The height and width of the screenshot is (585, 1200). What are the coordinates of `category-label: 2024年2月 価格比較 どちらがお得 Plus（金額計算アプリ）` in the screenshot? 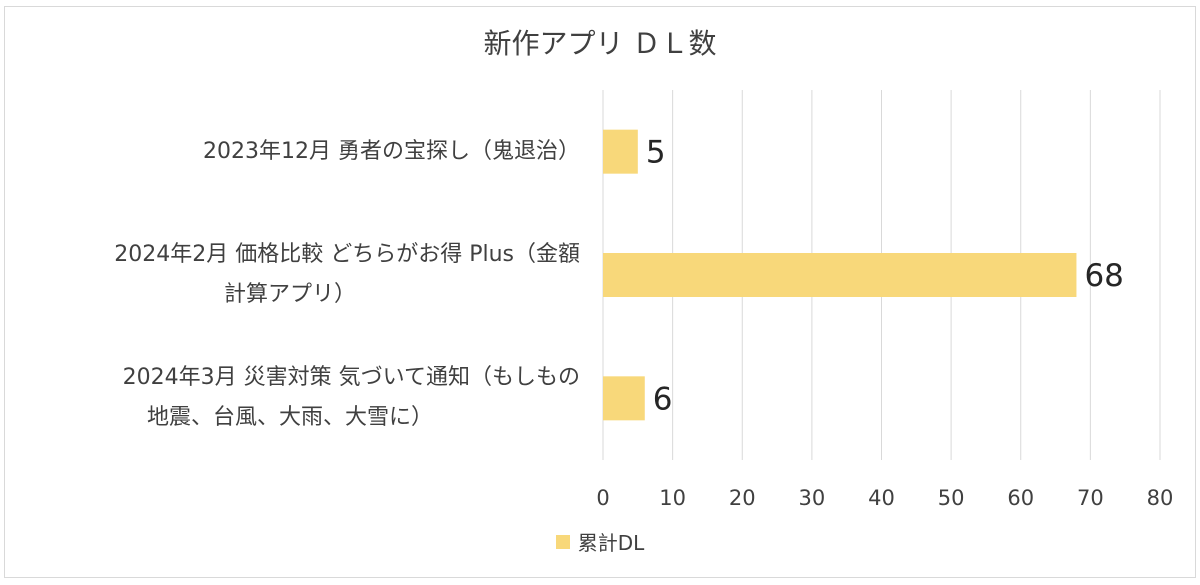 It's located at (290, 275).